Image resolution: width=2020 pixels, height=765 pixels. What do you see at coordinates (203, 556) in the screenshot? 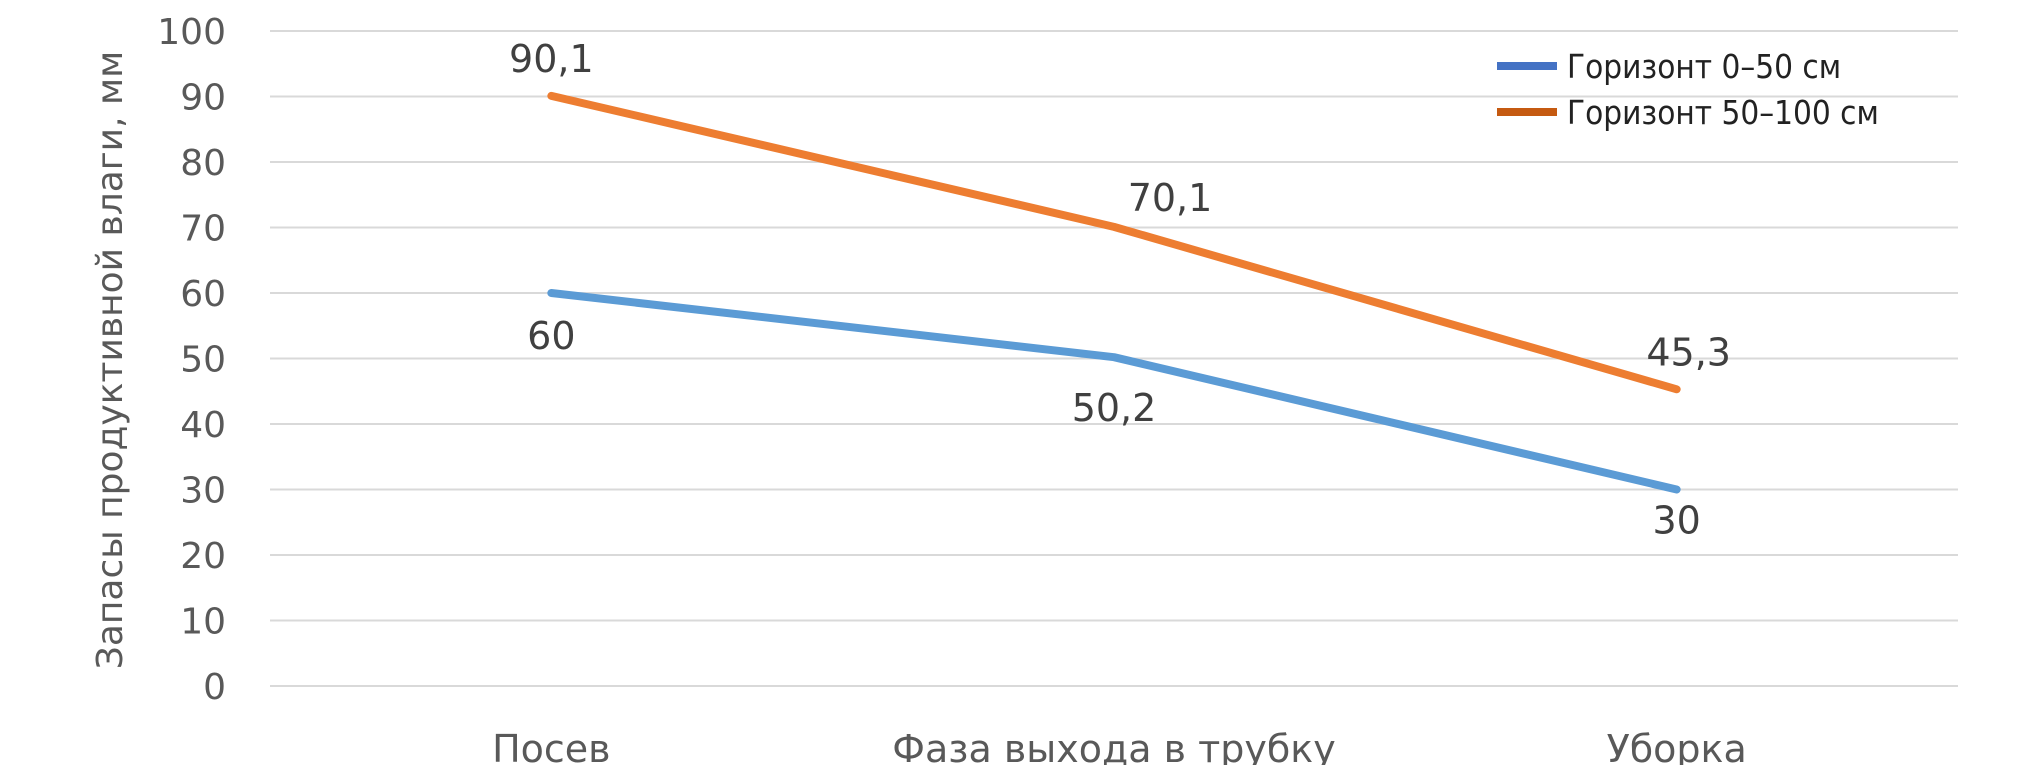
I see `y-tick-label: 20` at bounding box center [203, 556].